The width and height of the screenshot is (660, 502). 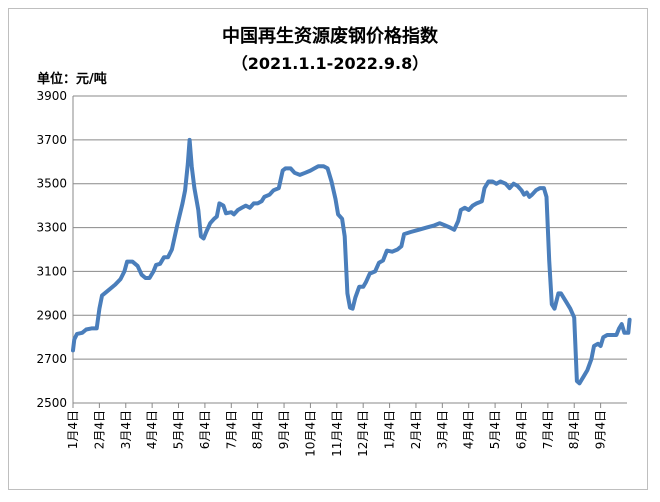 I want to click on y-tick-label: 2500, so click(x=51, y=403).